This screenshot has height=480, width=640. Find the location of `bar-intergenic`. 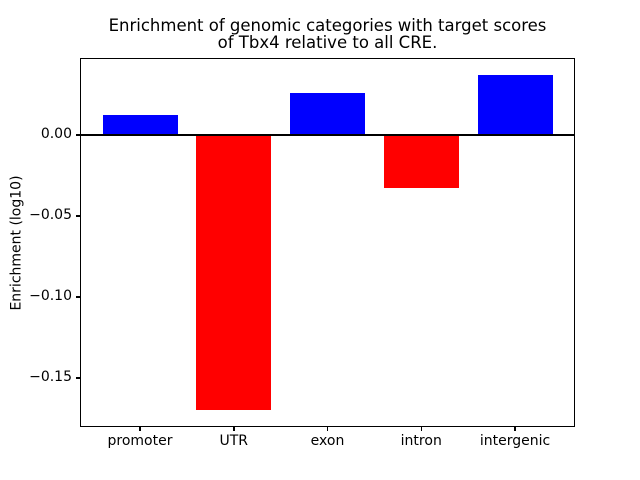

bar-intergenic is located at coordinates (515, 104).